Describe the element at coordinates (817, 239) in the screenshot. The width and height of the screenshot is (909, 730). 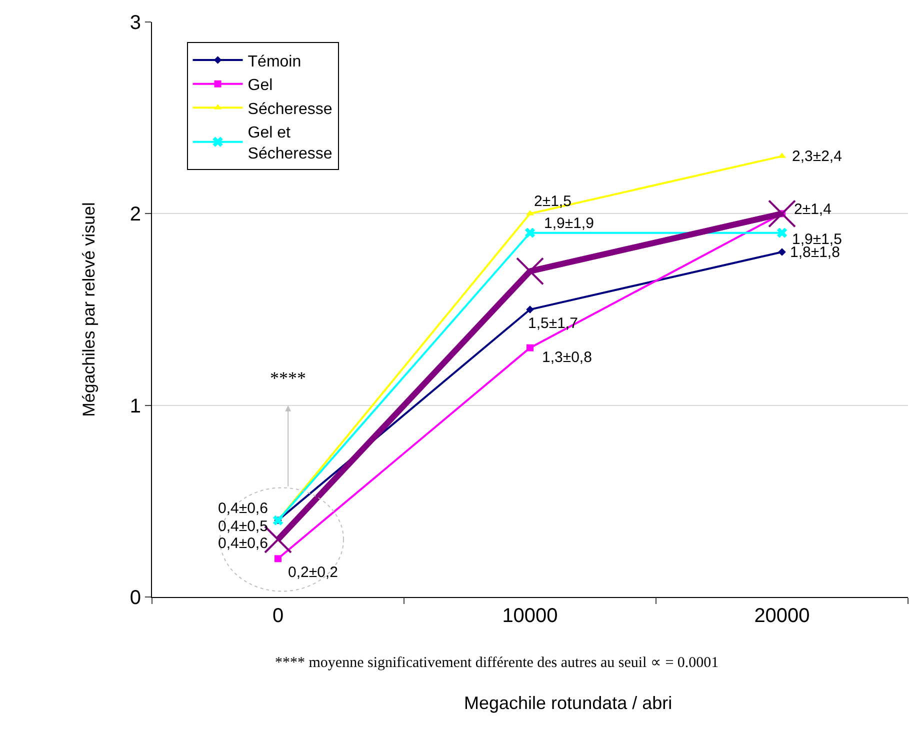
I see `data-label: 1,9±1,5` at that location.